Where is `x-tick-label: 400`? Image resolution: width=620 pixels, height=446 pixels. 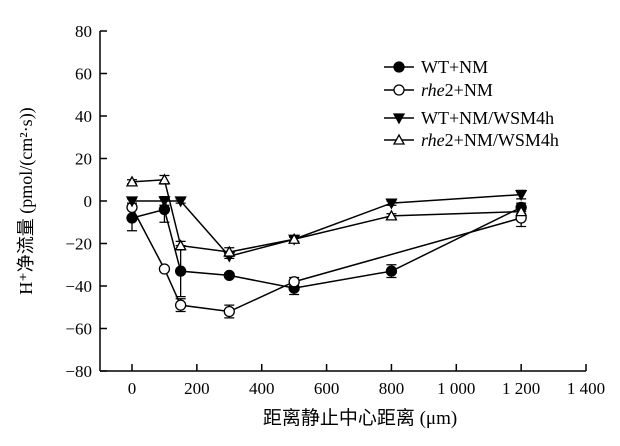
x-tick-label: 400 is located at coordinates (262, 388).